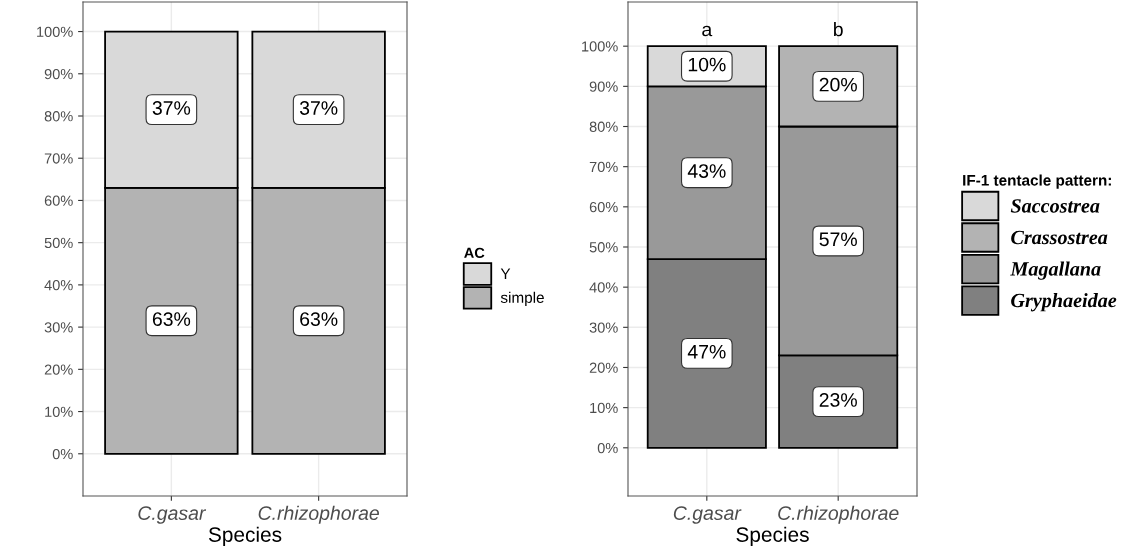  I want to click on legend-label: simple, so click(522, 298).